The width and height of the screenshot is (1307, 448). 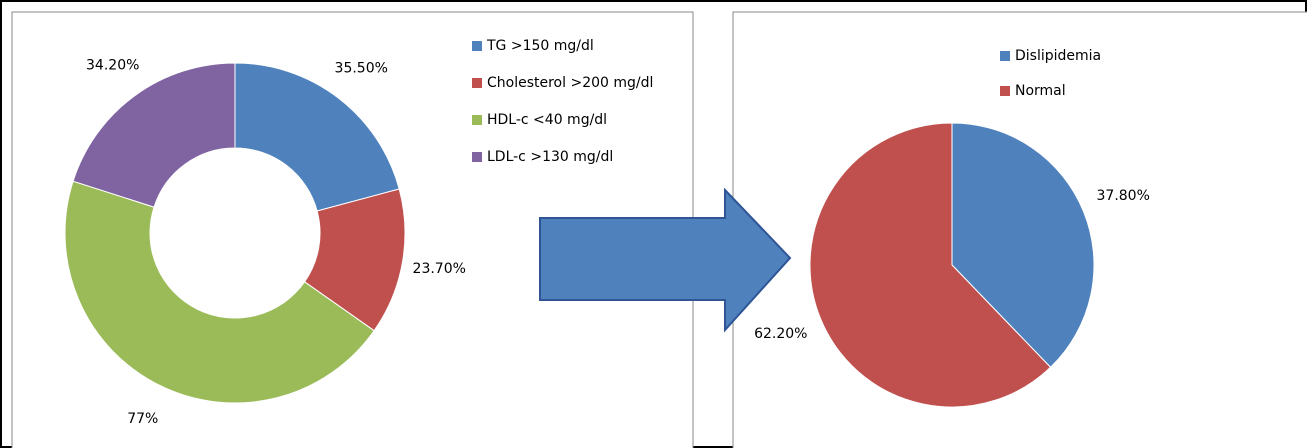 What do you see at coordinates (780, 334) in the screenshot?
I see `data-label: 62.20%` at bounding box center [780, 334].